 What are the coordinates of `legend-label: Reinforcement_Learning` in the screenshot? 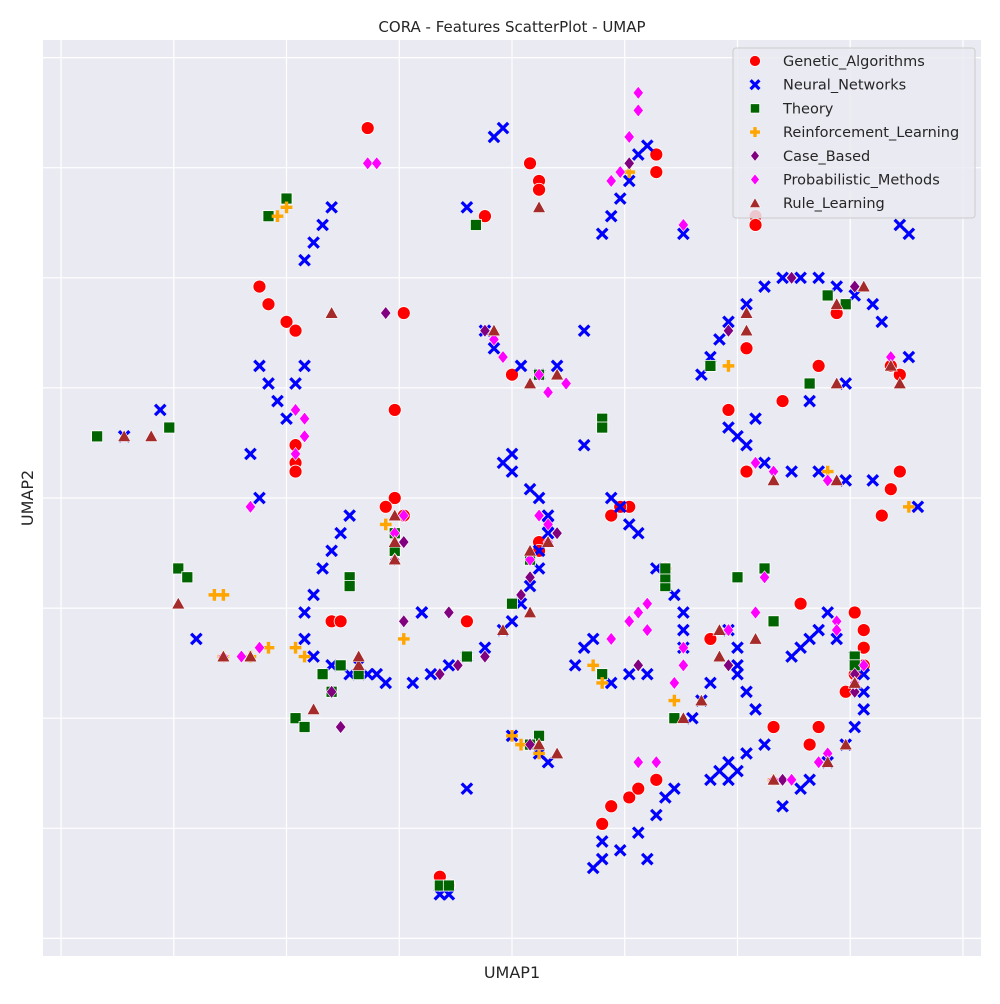 It's located at (871, 133).